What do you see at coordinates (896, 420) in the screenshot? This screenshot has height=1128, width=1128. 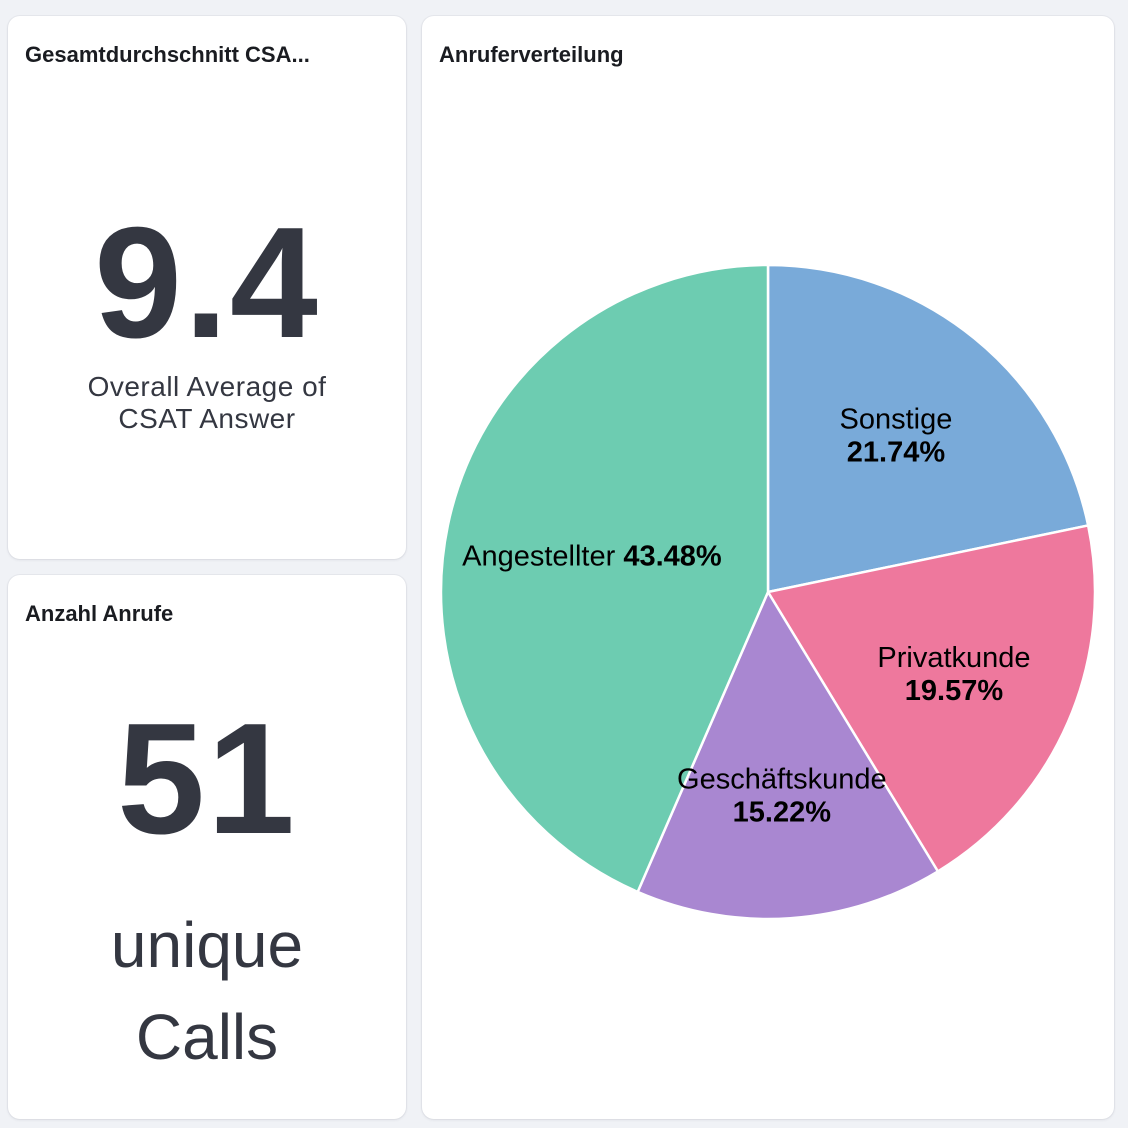 I see `slice-label: Sonstige` at bounding box center [896, 420].